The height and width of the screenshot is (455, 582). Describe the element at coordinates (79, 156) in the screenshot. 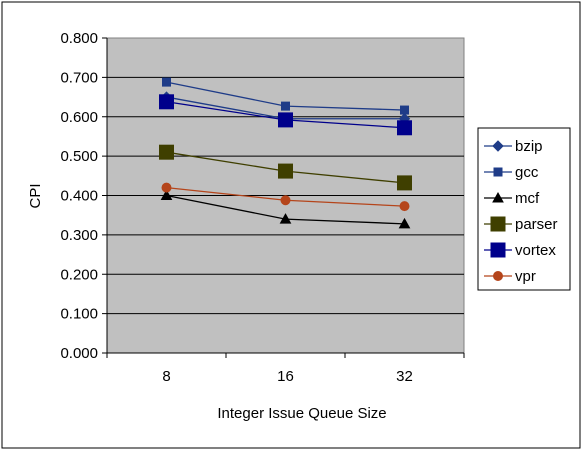

I see `y-tick-label: 0.500` at that location.